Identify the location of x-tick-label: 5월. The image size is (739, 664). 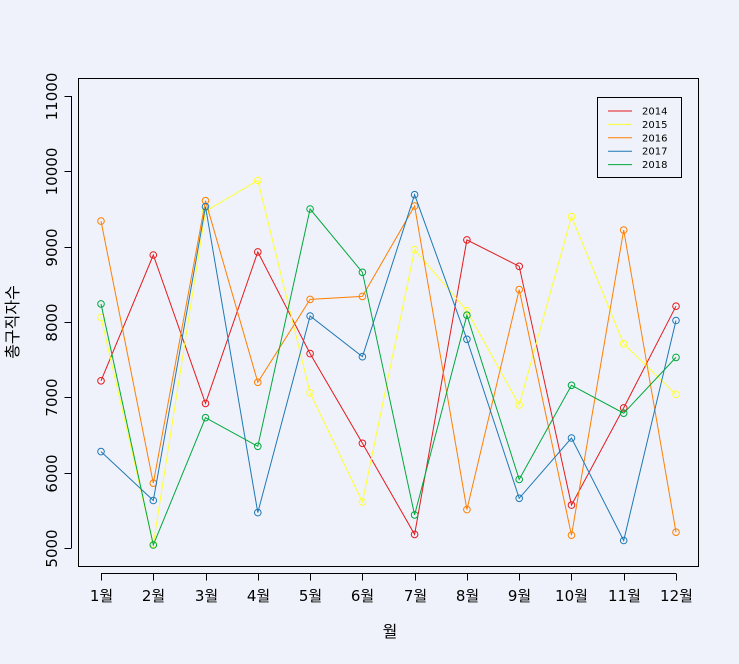
(310, 596).